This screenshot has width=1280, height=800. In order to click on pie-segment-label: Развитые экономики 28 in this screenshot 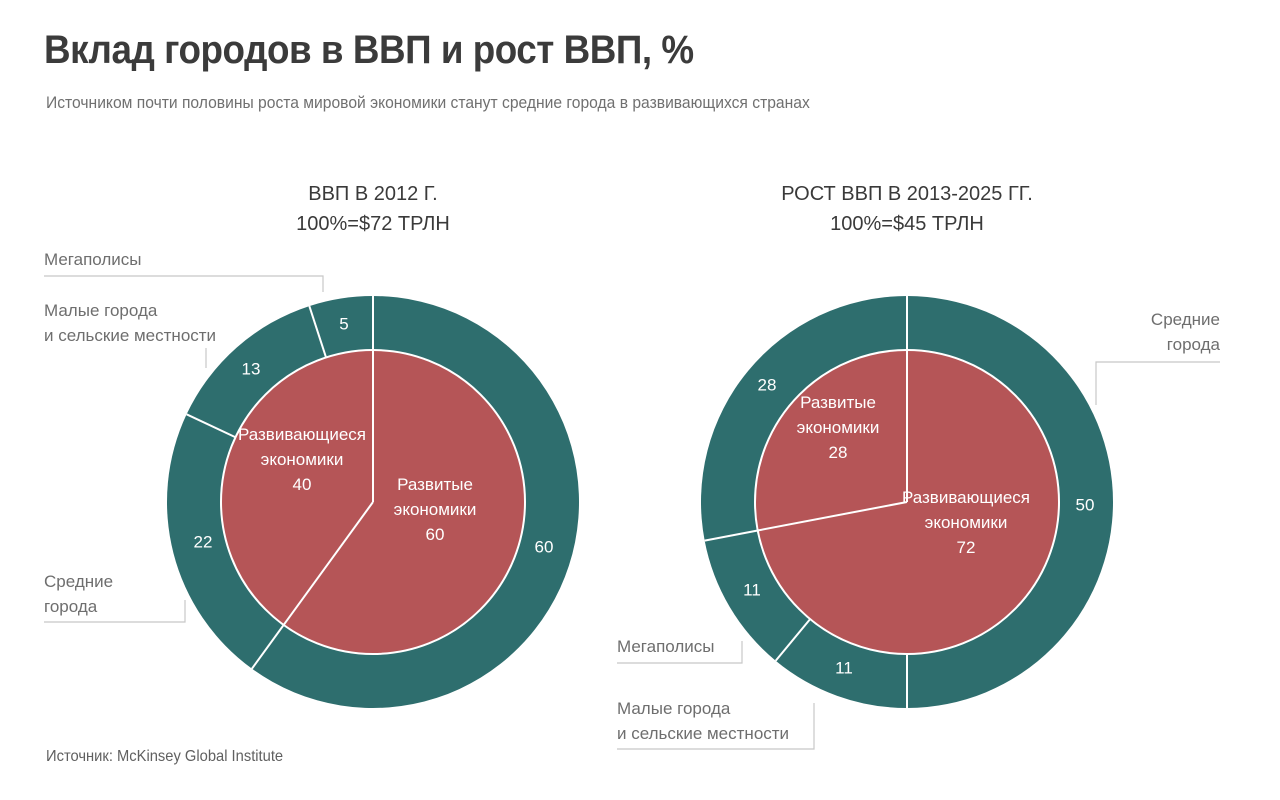, I will do `click(838, 427)`.